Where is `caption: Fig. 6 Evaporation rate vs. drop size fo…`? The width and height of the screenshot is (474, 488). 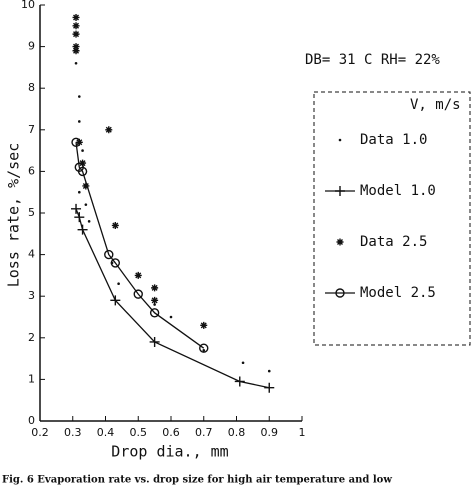 caption: Fig. 6 Evaporation rate vs. drop size fo… is located at coordinates (197, 480).